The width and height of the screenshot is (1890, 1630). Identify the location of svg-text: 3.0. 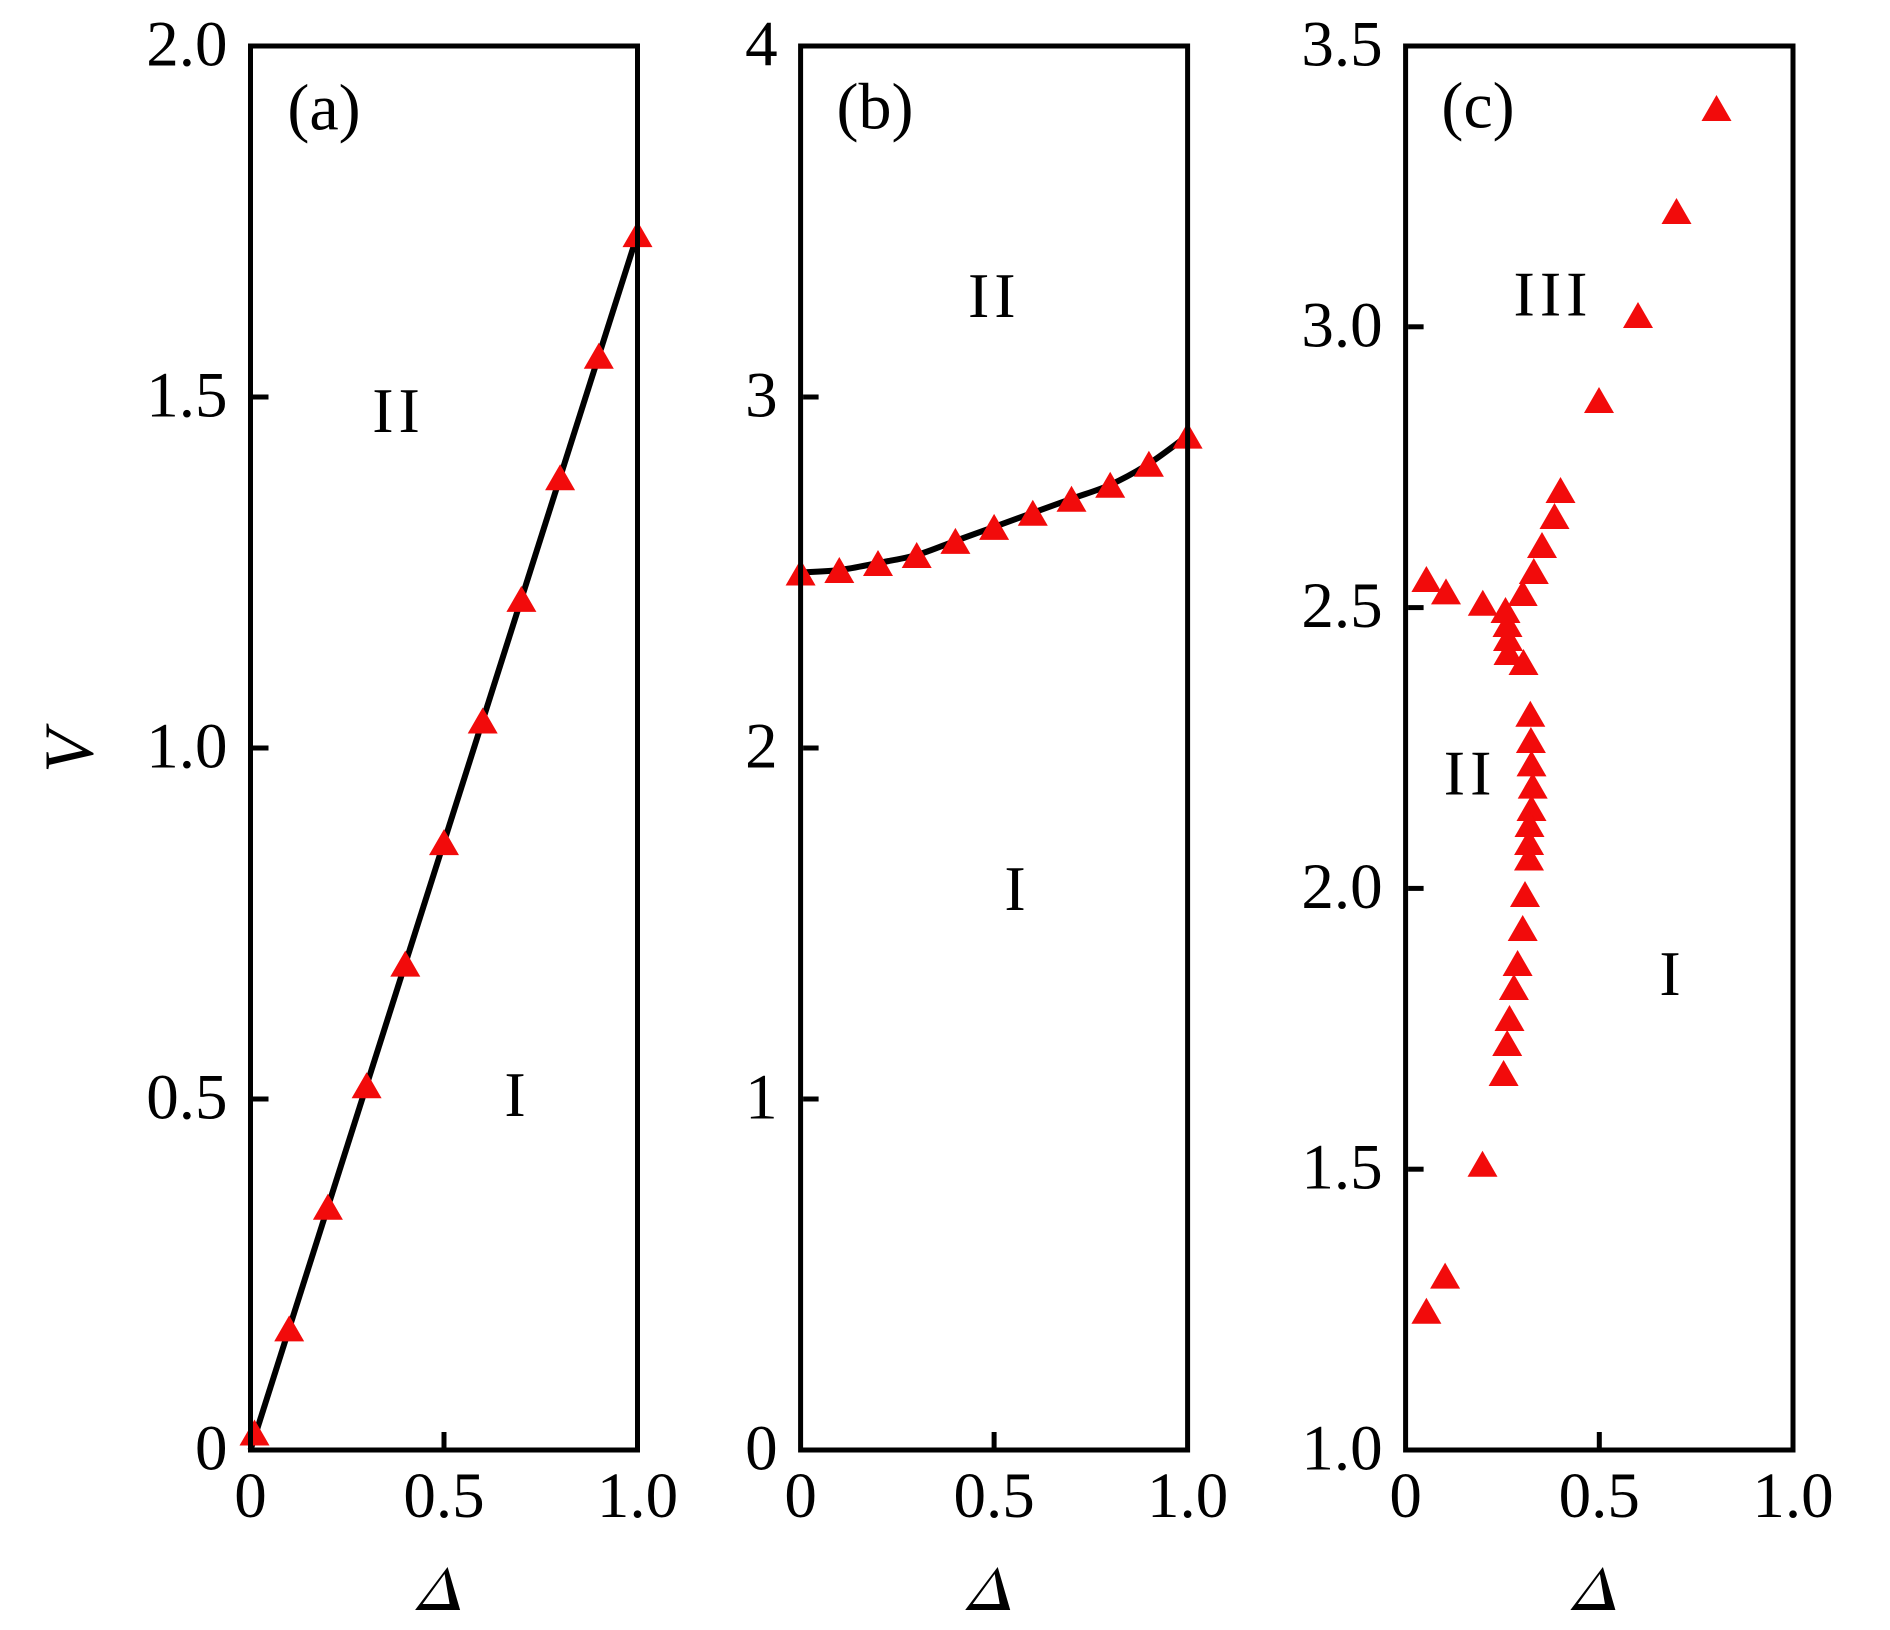
(1341, 325).